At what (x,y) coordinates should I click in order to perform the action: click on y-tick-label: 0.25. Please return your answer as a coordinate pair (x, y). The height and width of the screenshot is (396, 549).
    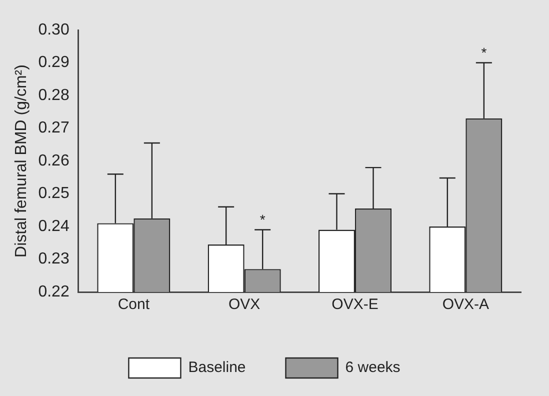
    Looking at the image, I should click on (54, 193).